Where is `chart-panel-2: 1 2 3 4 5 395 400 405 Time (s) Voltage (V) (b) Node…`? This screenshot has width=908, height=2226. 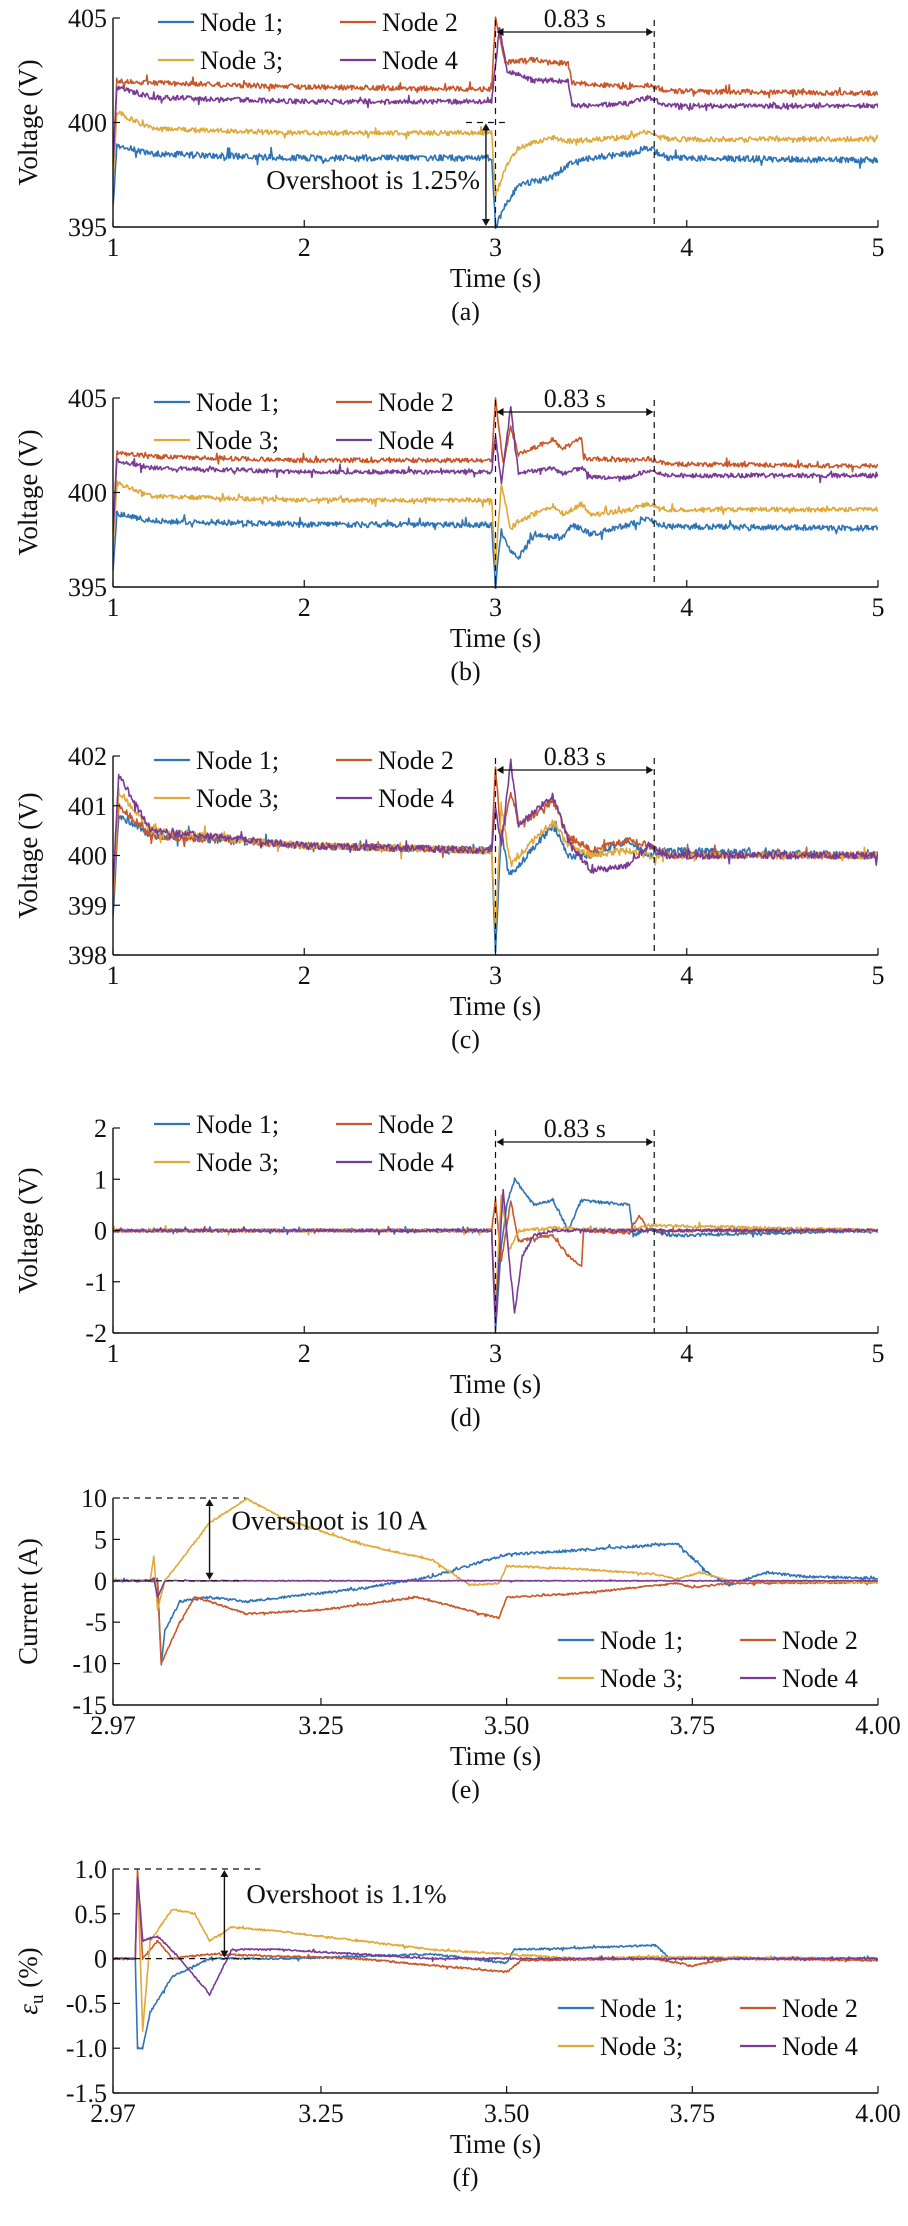 chart-panel-2: 1 2 3 4 5 395 400 405 Time (s) Voltage (V) (b) Node… is located at coordinates (449, 535).